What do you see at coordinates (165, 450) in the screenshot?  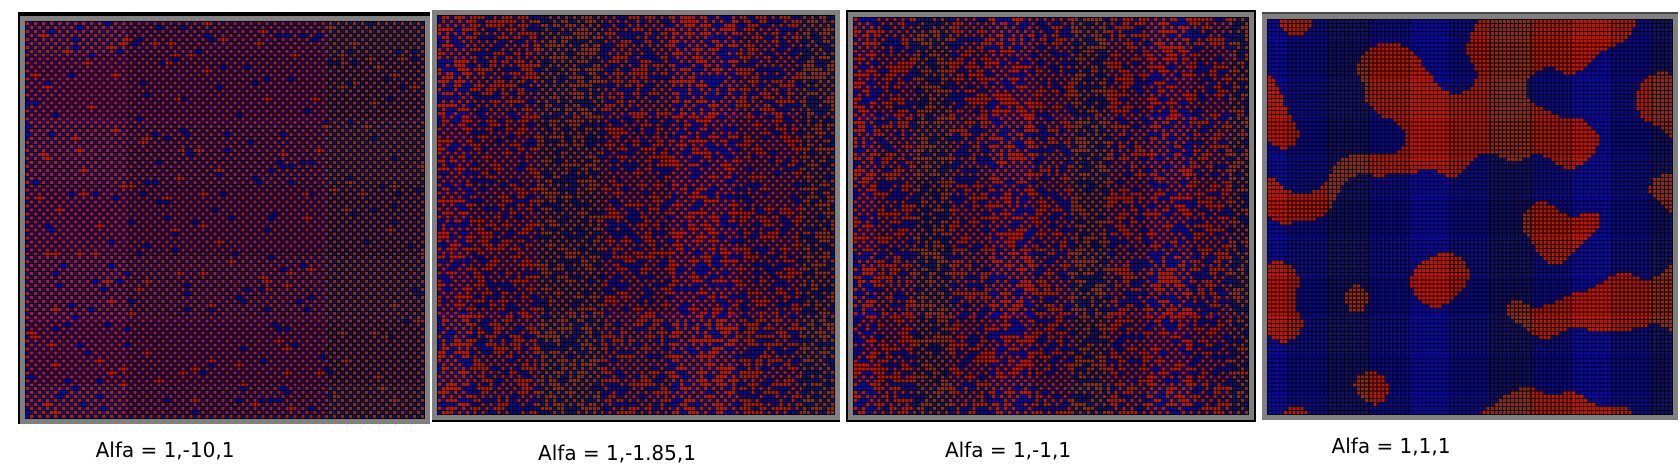 I see `panel-caption-1: Alfa = 1,-10,1` at bounding box center [165, 450].